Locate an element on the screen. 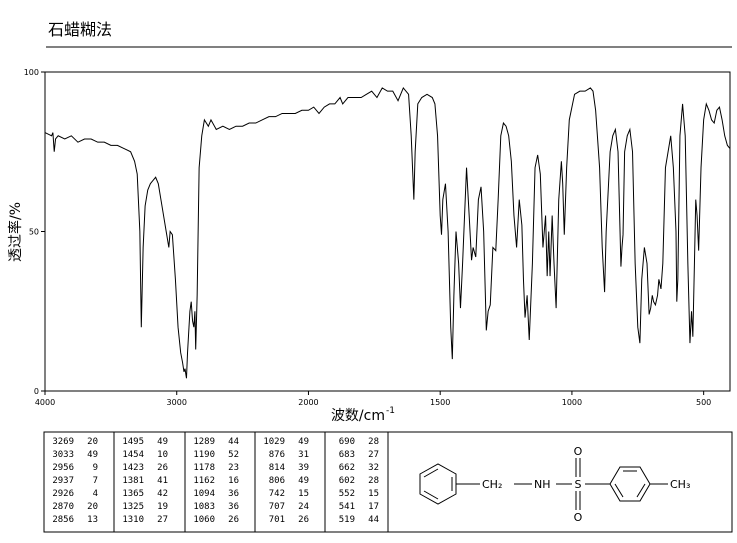 This screenshot has width=737, height=543. peak-wavenumber: 519 is located at coordinates (347, 520).